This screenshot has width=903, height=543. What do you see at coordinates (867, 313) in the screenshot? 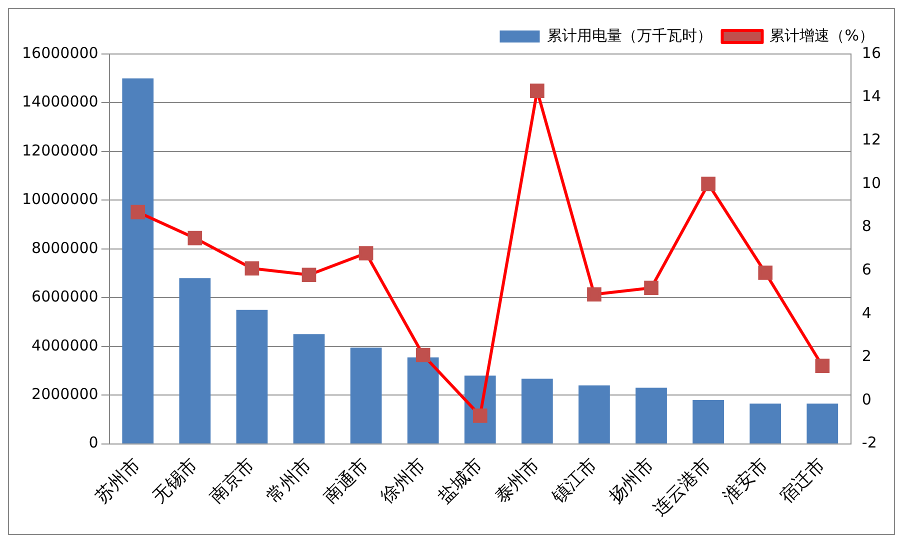
I see `y2-tick-label: 4` at bounding box center [867, 313].